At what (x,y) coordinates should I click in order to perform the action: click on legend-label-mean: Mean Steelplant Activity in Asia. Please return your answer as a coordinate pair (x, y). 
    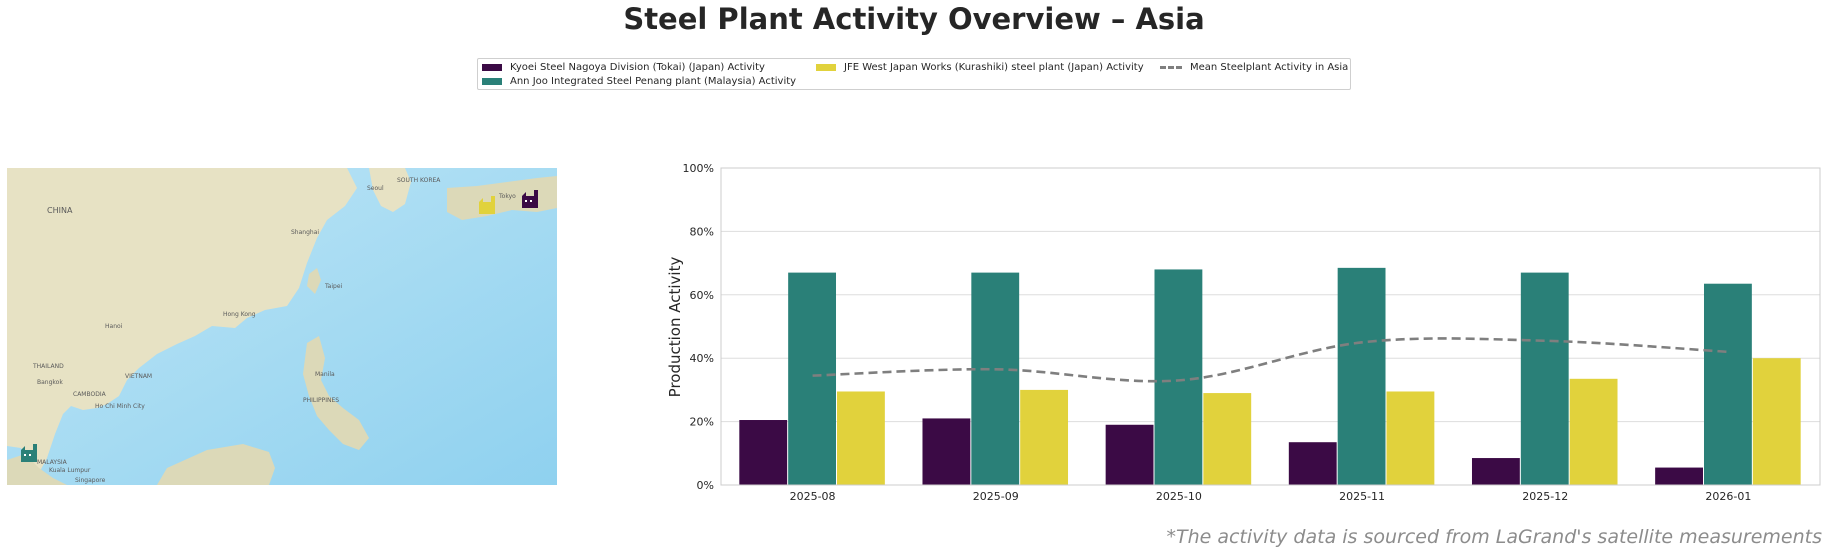
    Looking at the image, I should click on (1269, 67).